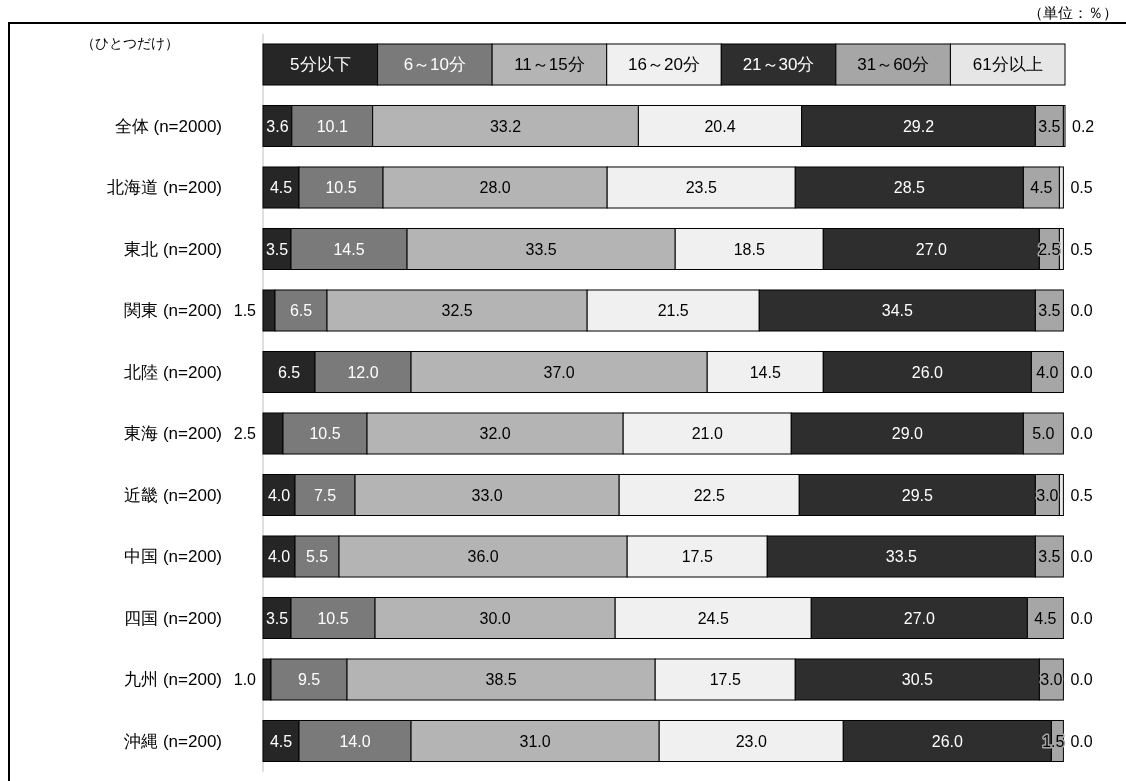  What do you see at coordinates (173, 618) in the screenshot?
I see `y-tick-label: 四国 (n=200)` at bounding box center [173, 618].